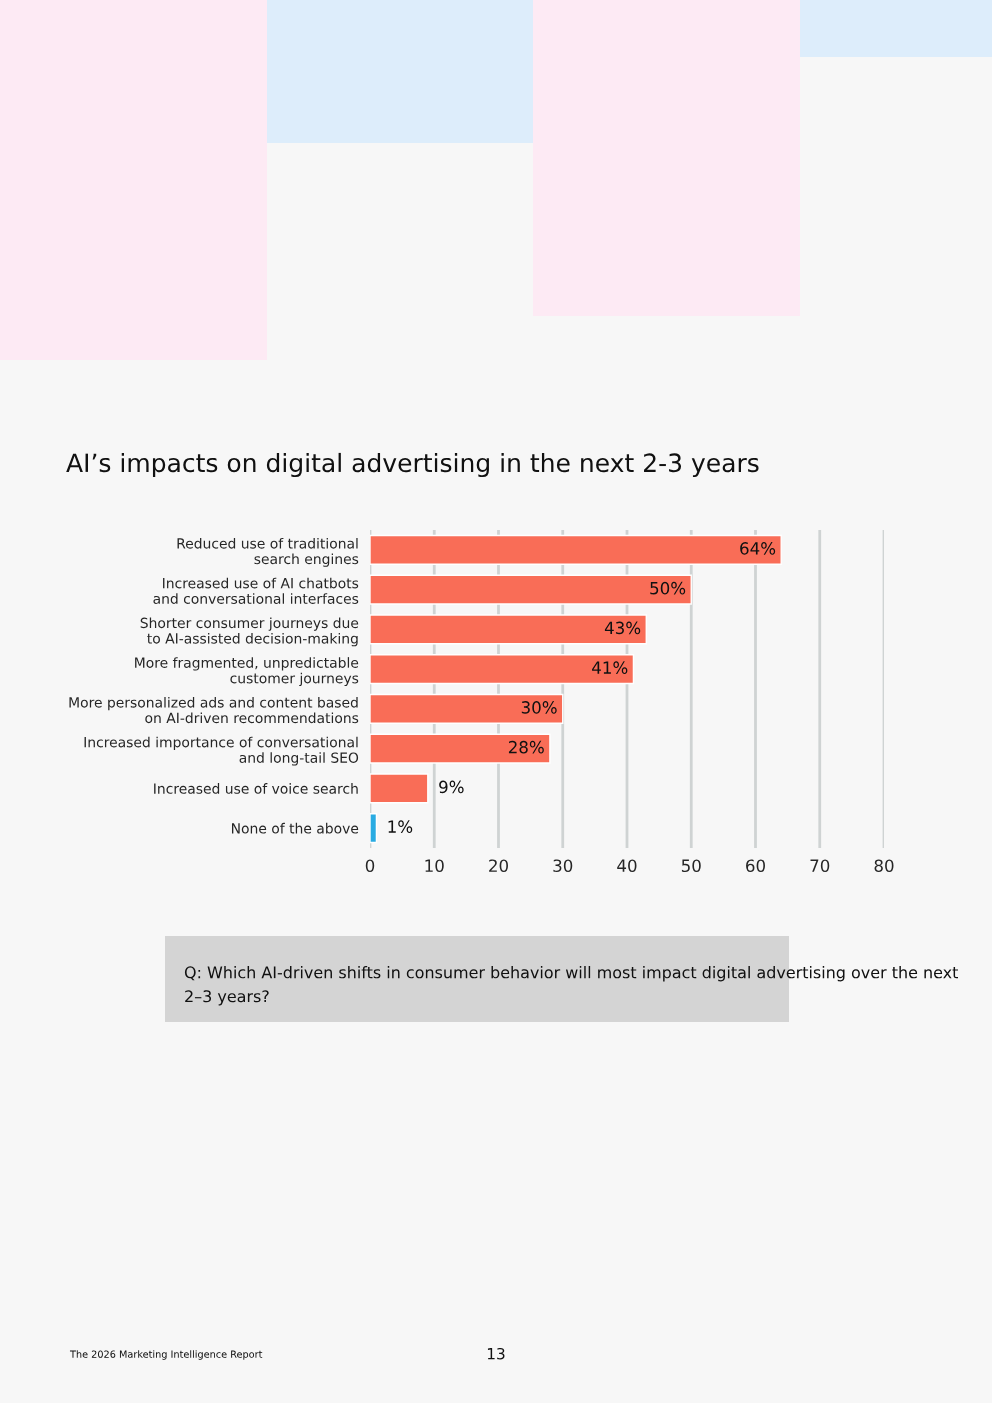  What do you see at coordinates (451, 787) in the screenshot?
I see `data-label: 9%` at bounding box center [451, 787].